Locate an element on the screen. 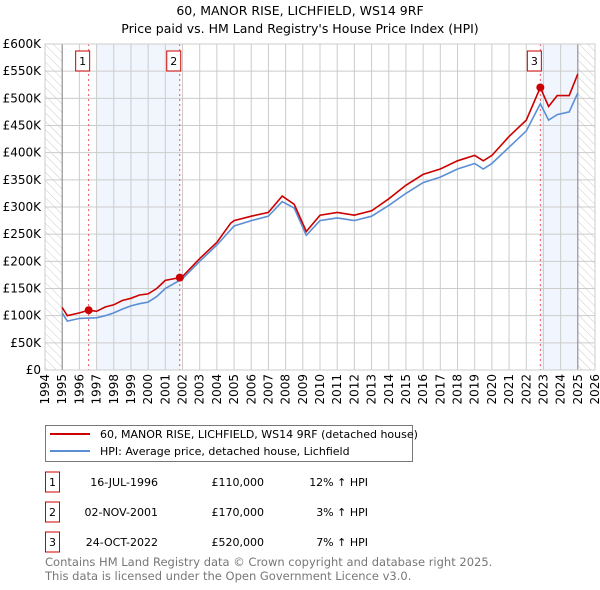 This screenshot has width=600, height=590. x-tick-label: 2021 is located at coordinates (509, 389).